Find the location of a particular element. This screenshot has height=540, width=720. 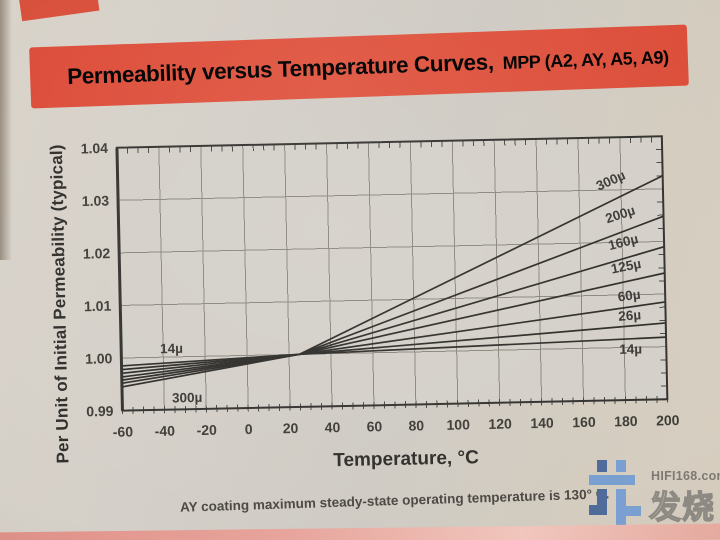

left-series-label-14µ: 14µ is located at coordinates (171, 348).